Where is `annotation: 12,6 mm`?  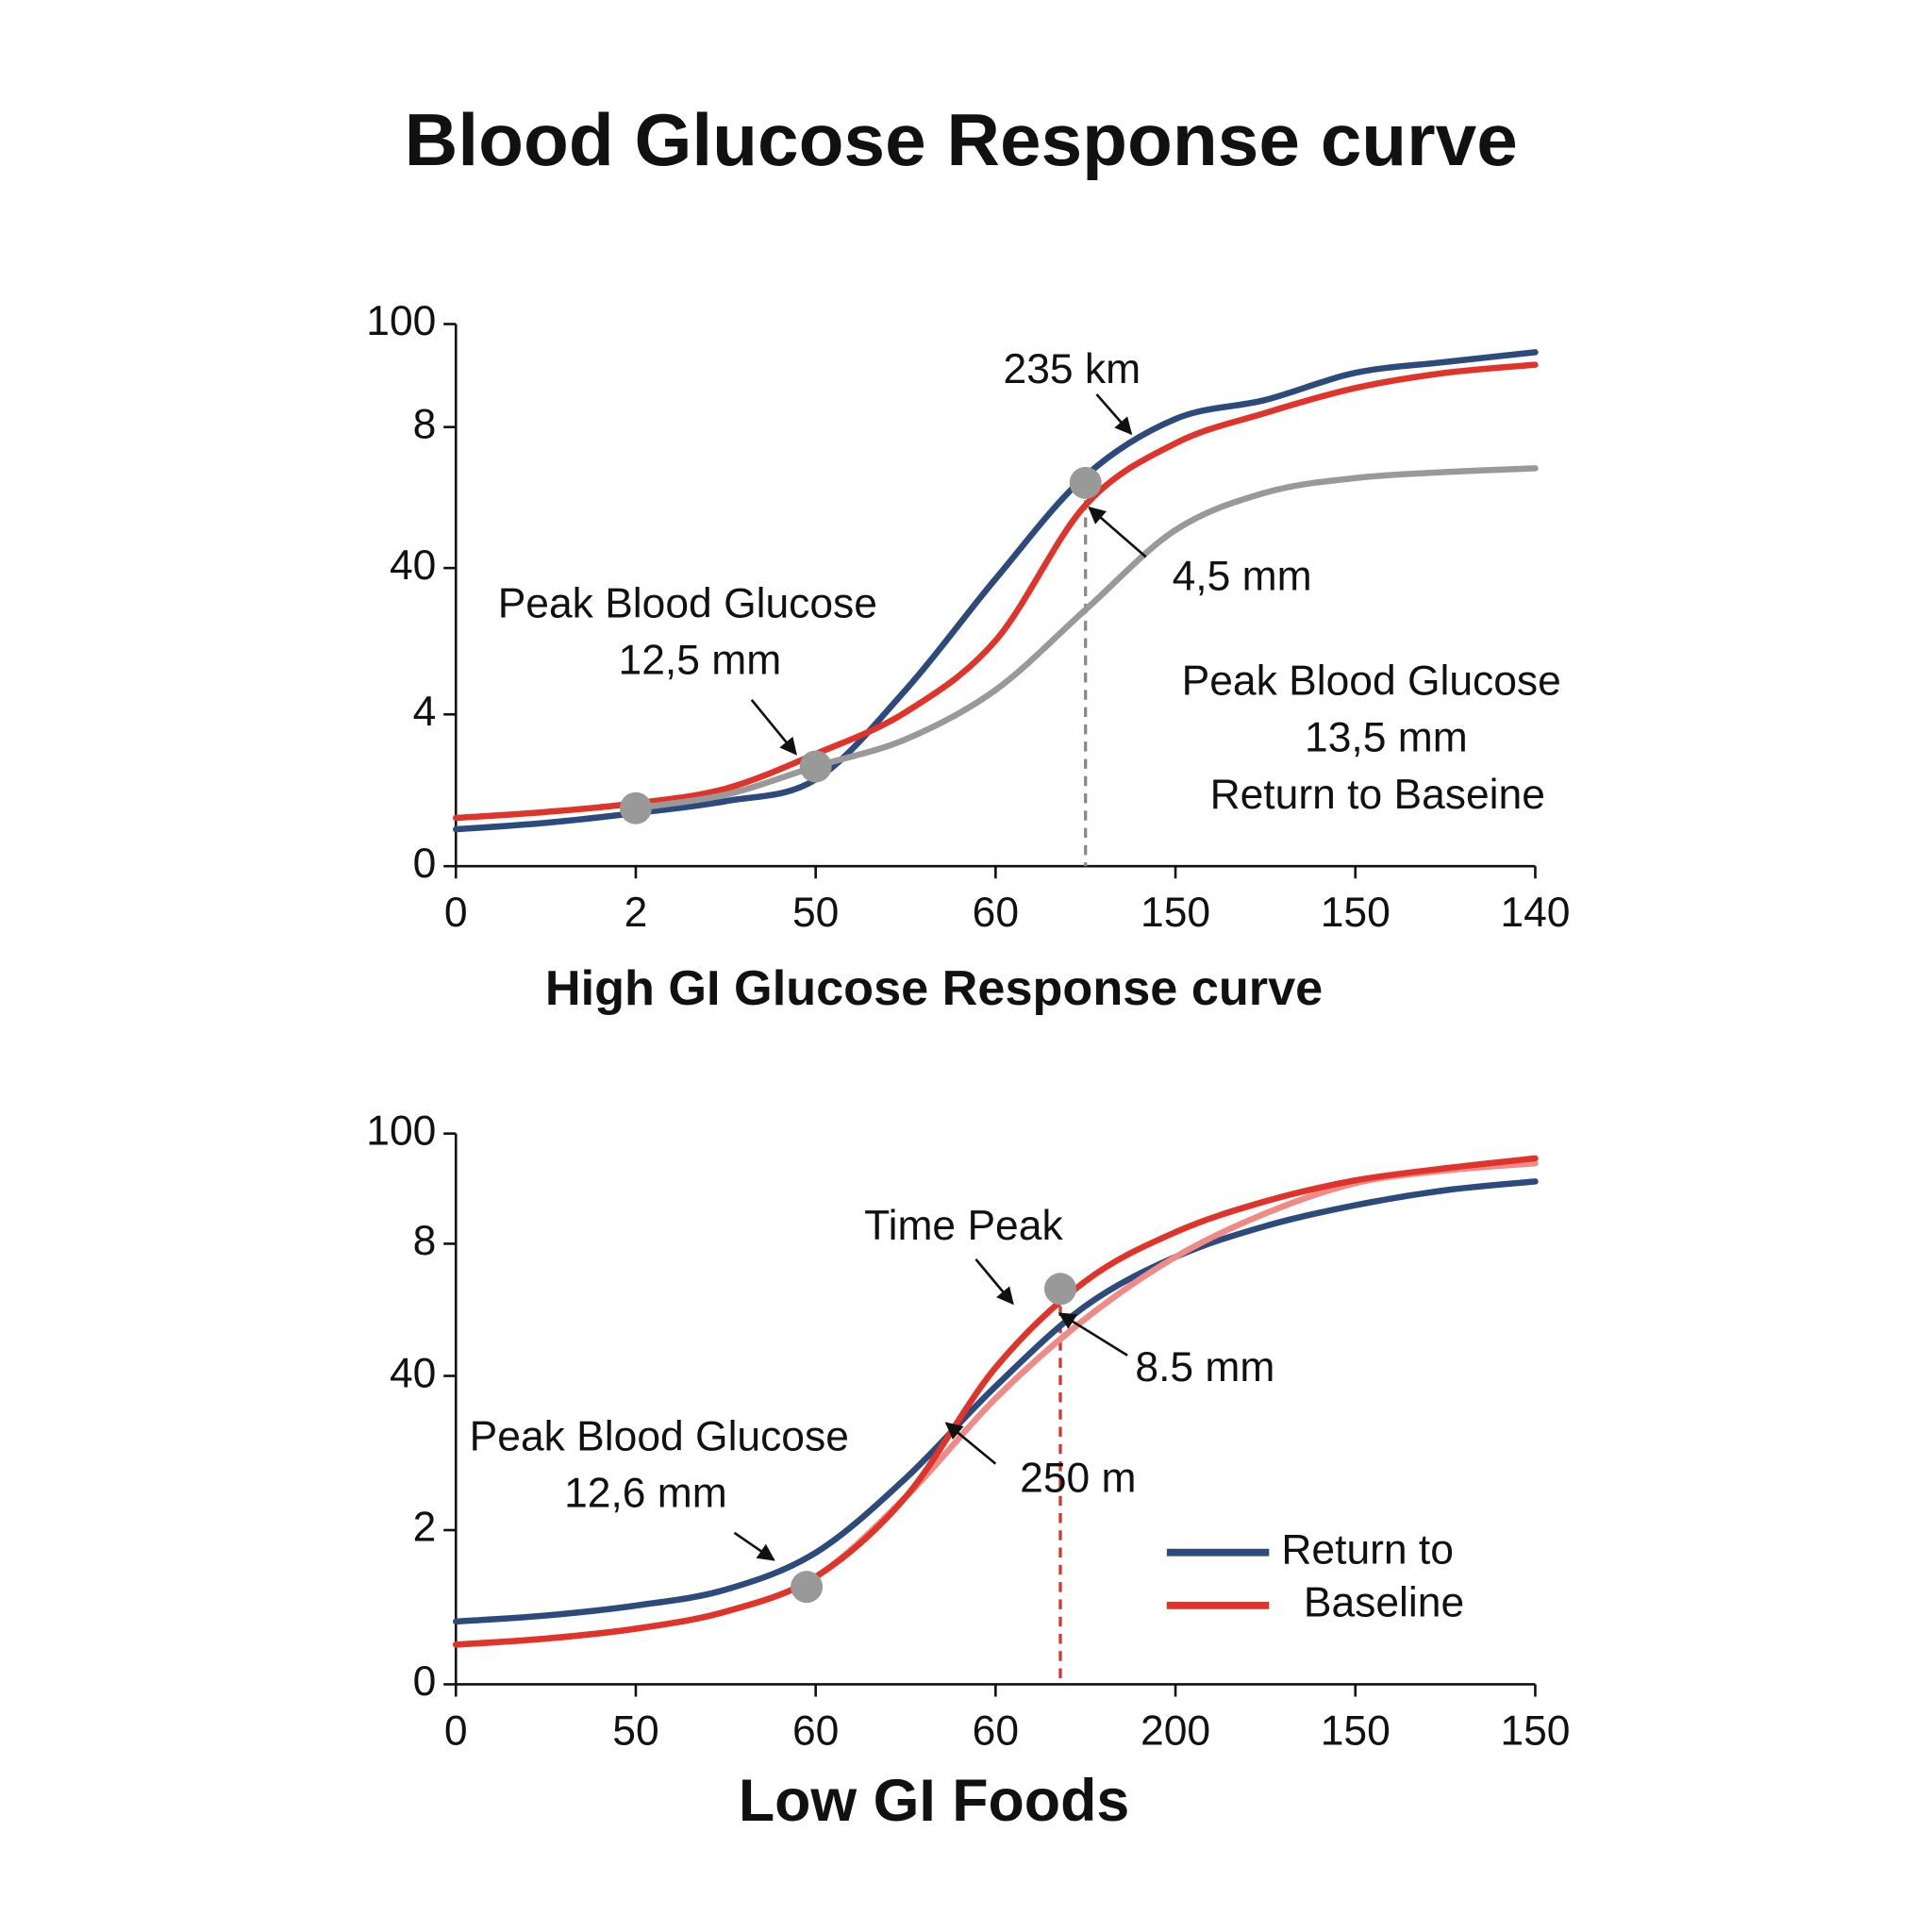
annotation: 12,6 mm is located at coordinates (645, 1493).